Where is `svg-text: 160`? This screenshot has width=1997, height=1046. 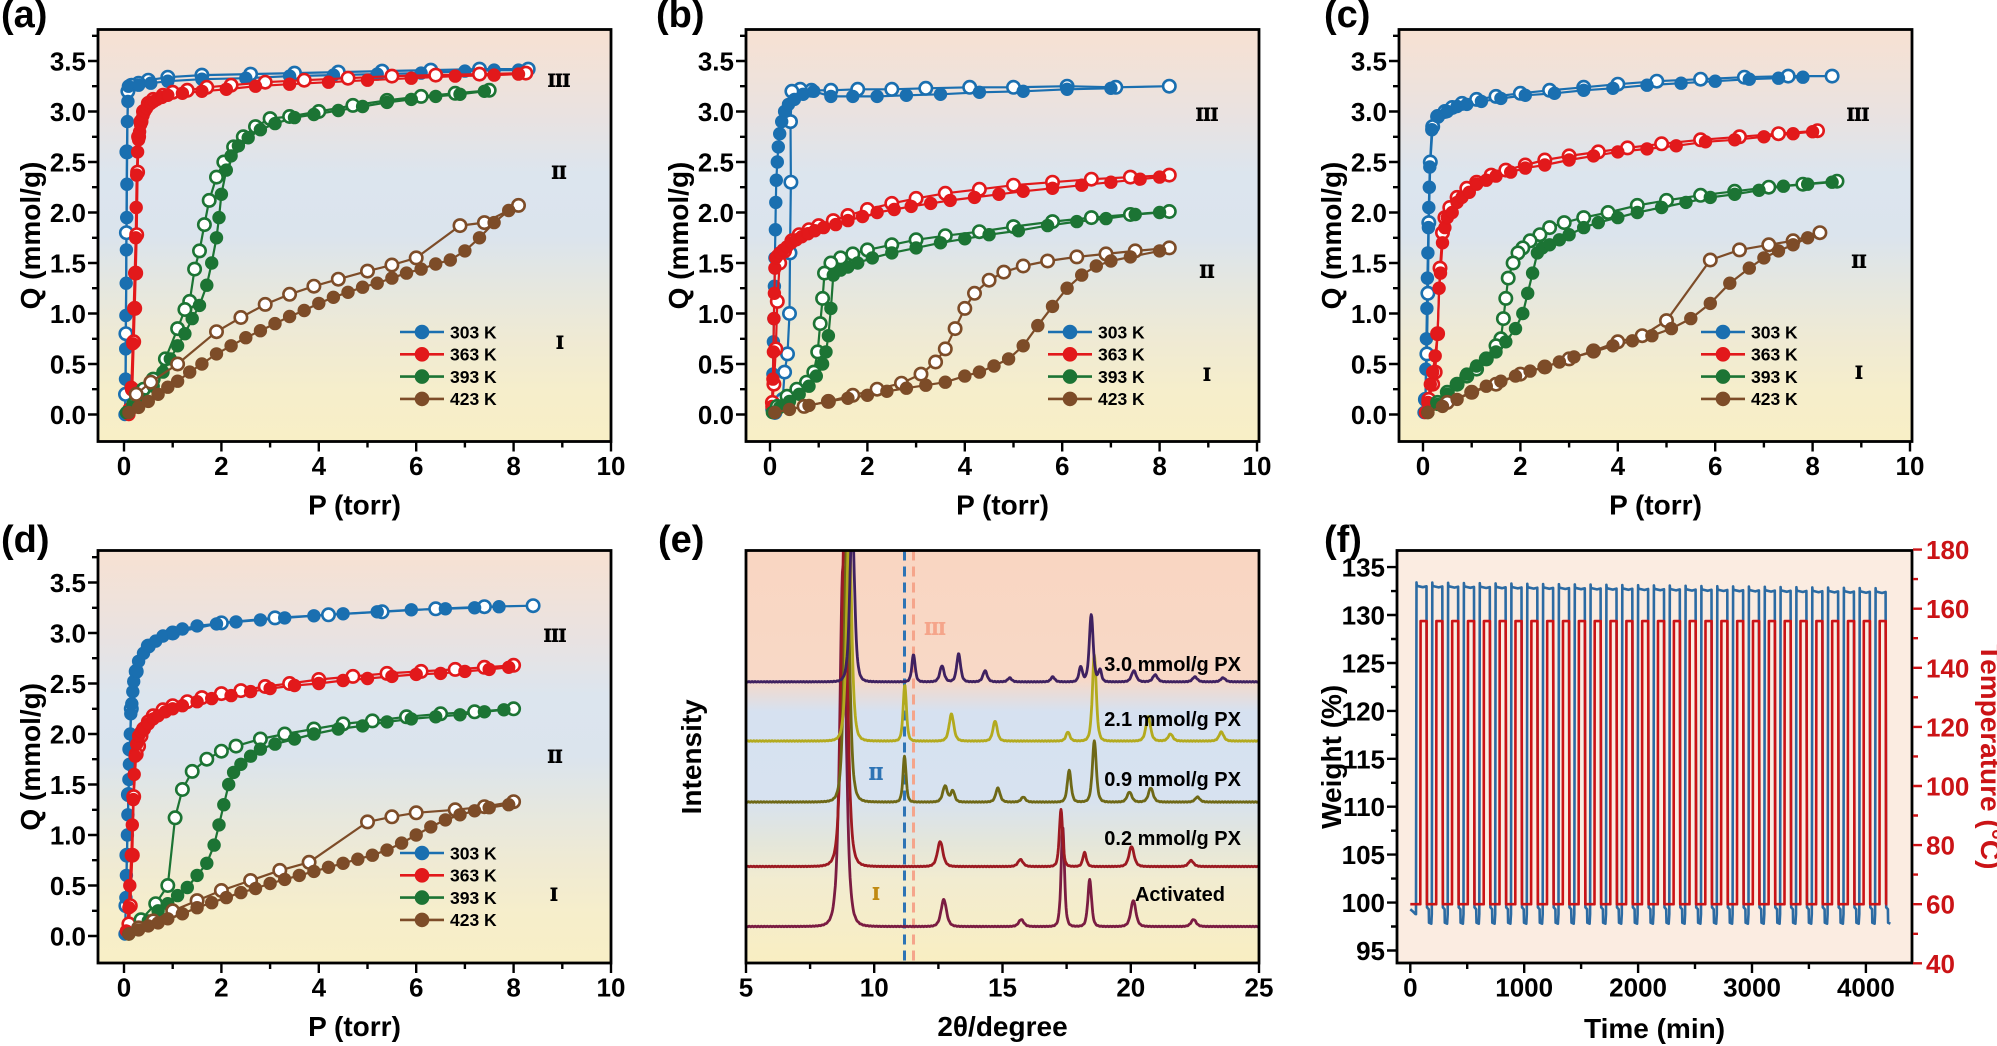
svg-text: 160 is located at coordinates (1947, 609).